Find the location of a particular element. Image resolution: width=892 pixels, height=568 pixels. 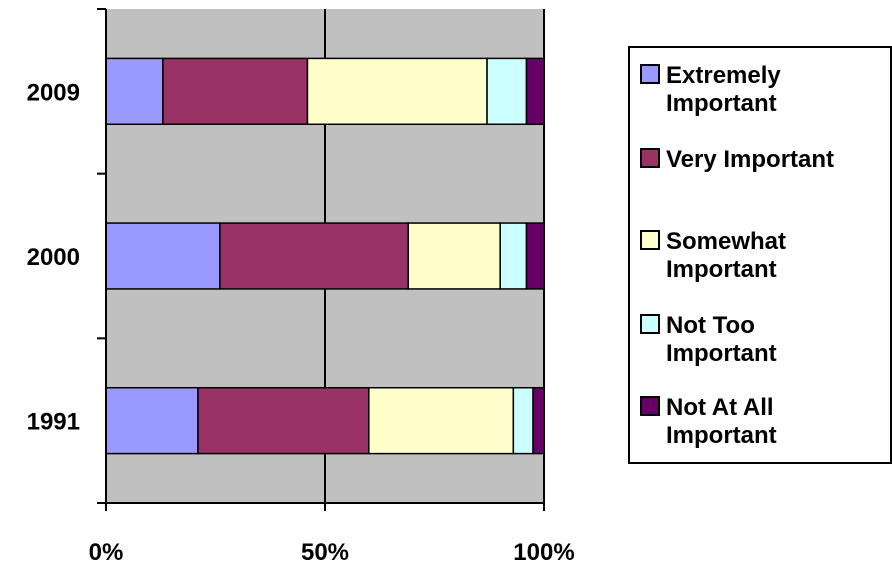

legend-label: Extremely Important is located at coordinates (723, 89).